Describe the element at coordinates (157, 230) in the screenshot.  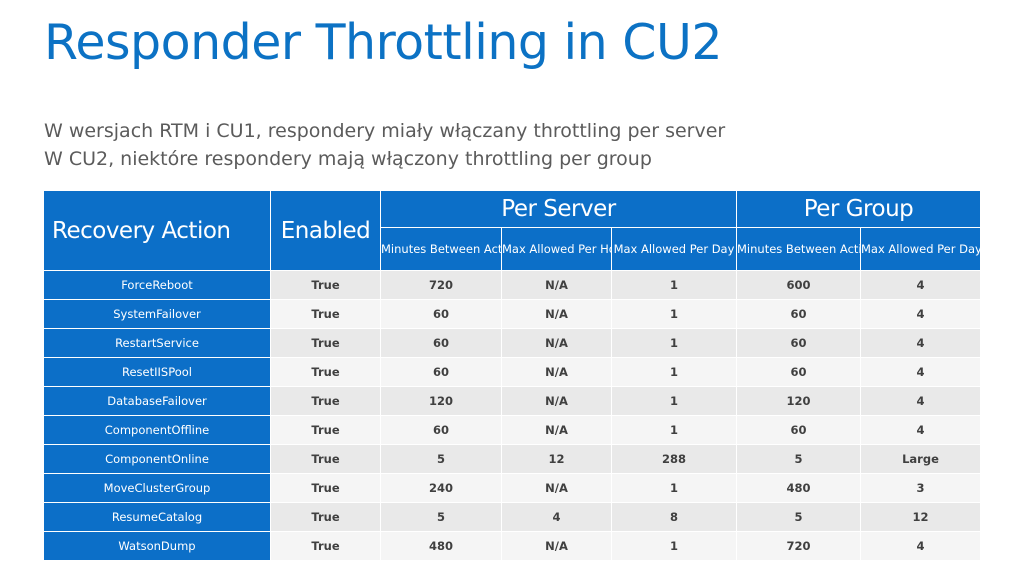
I see `header-recovery-action: Recovery Action` at that location.